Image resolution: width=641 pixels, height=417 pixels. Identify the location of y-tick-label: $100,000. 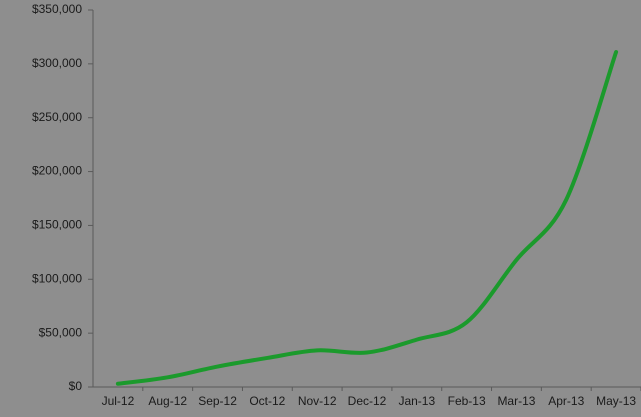
(57, 278).